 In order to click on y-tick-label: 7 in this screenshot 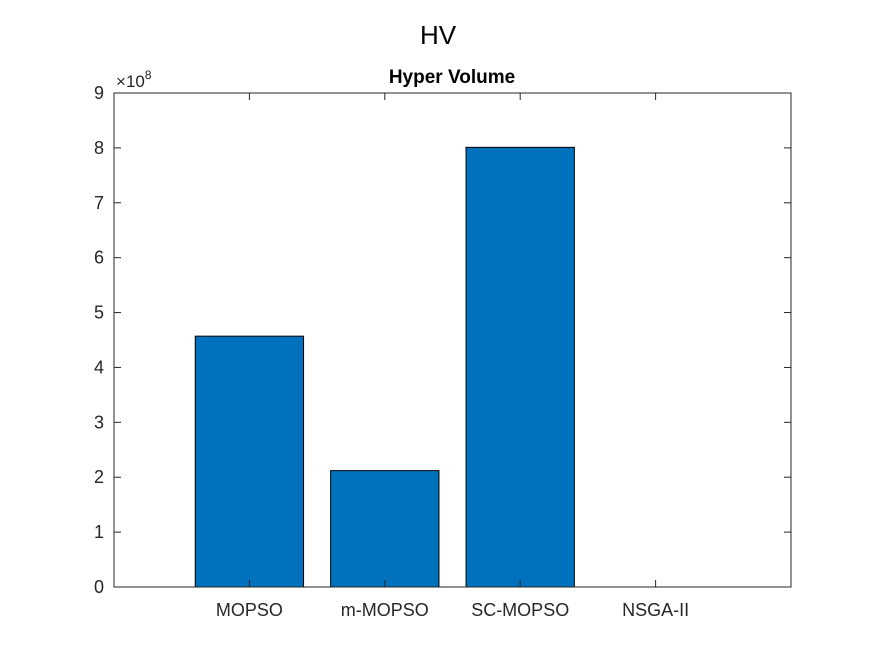, I will do `click(99, 203)`.